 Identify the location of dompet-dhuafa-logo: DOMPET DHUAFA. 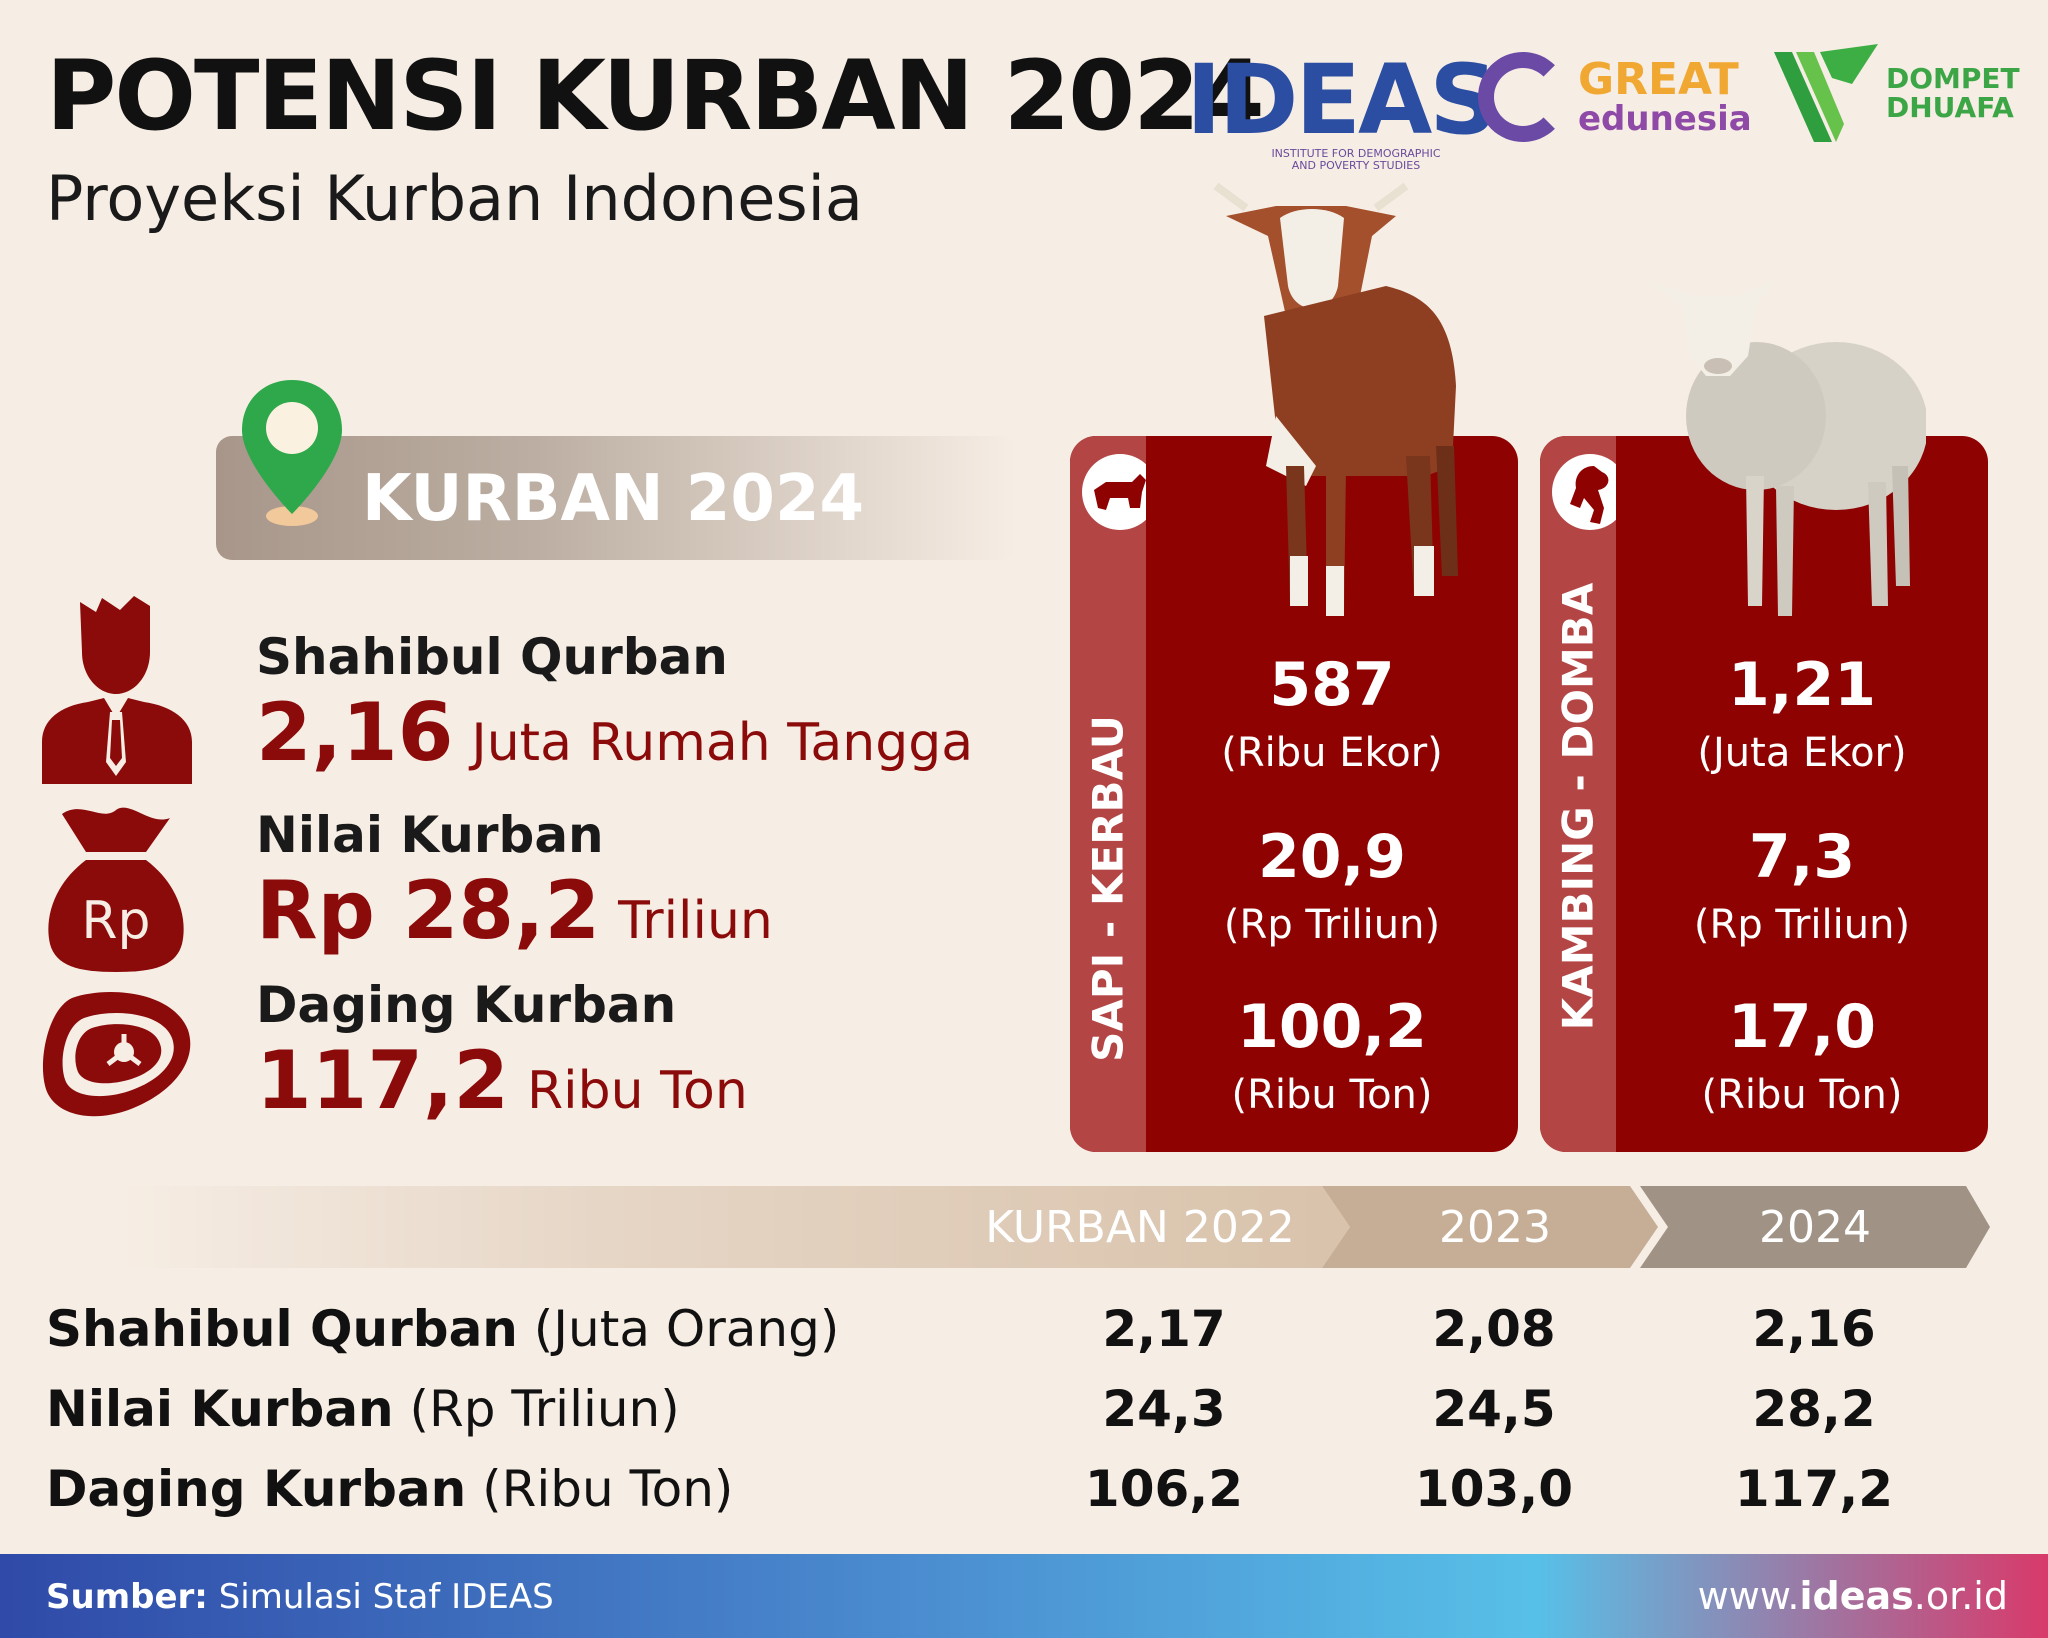
(1897, 93).